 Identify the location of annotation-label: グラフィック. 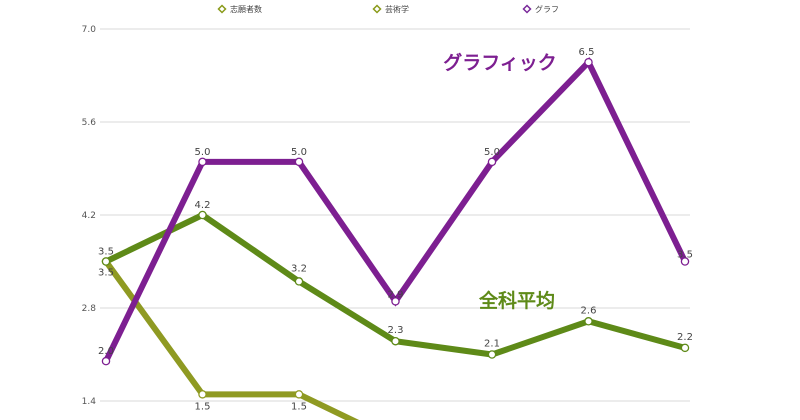
(500, 62).